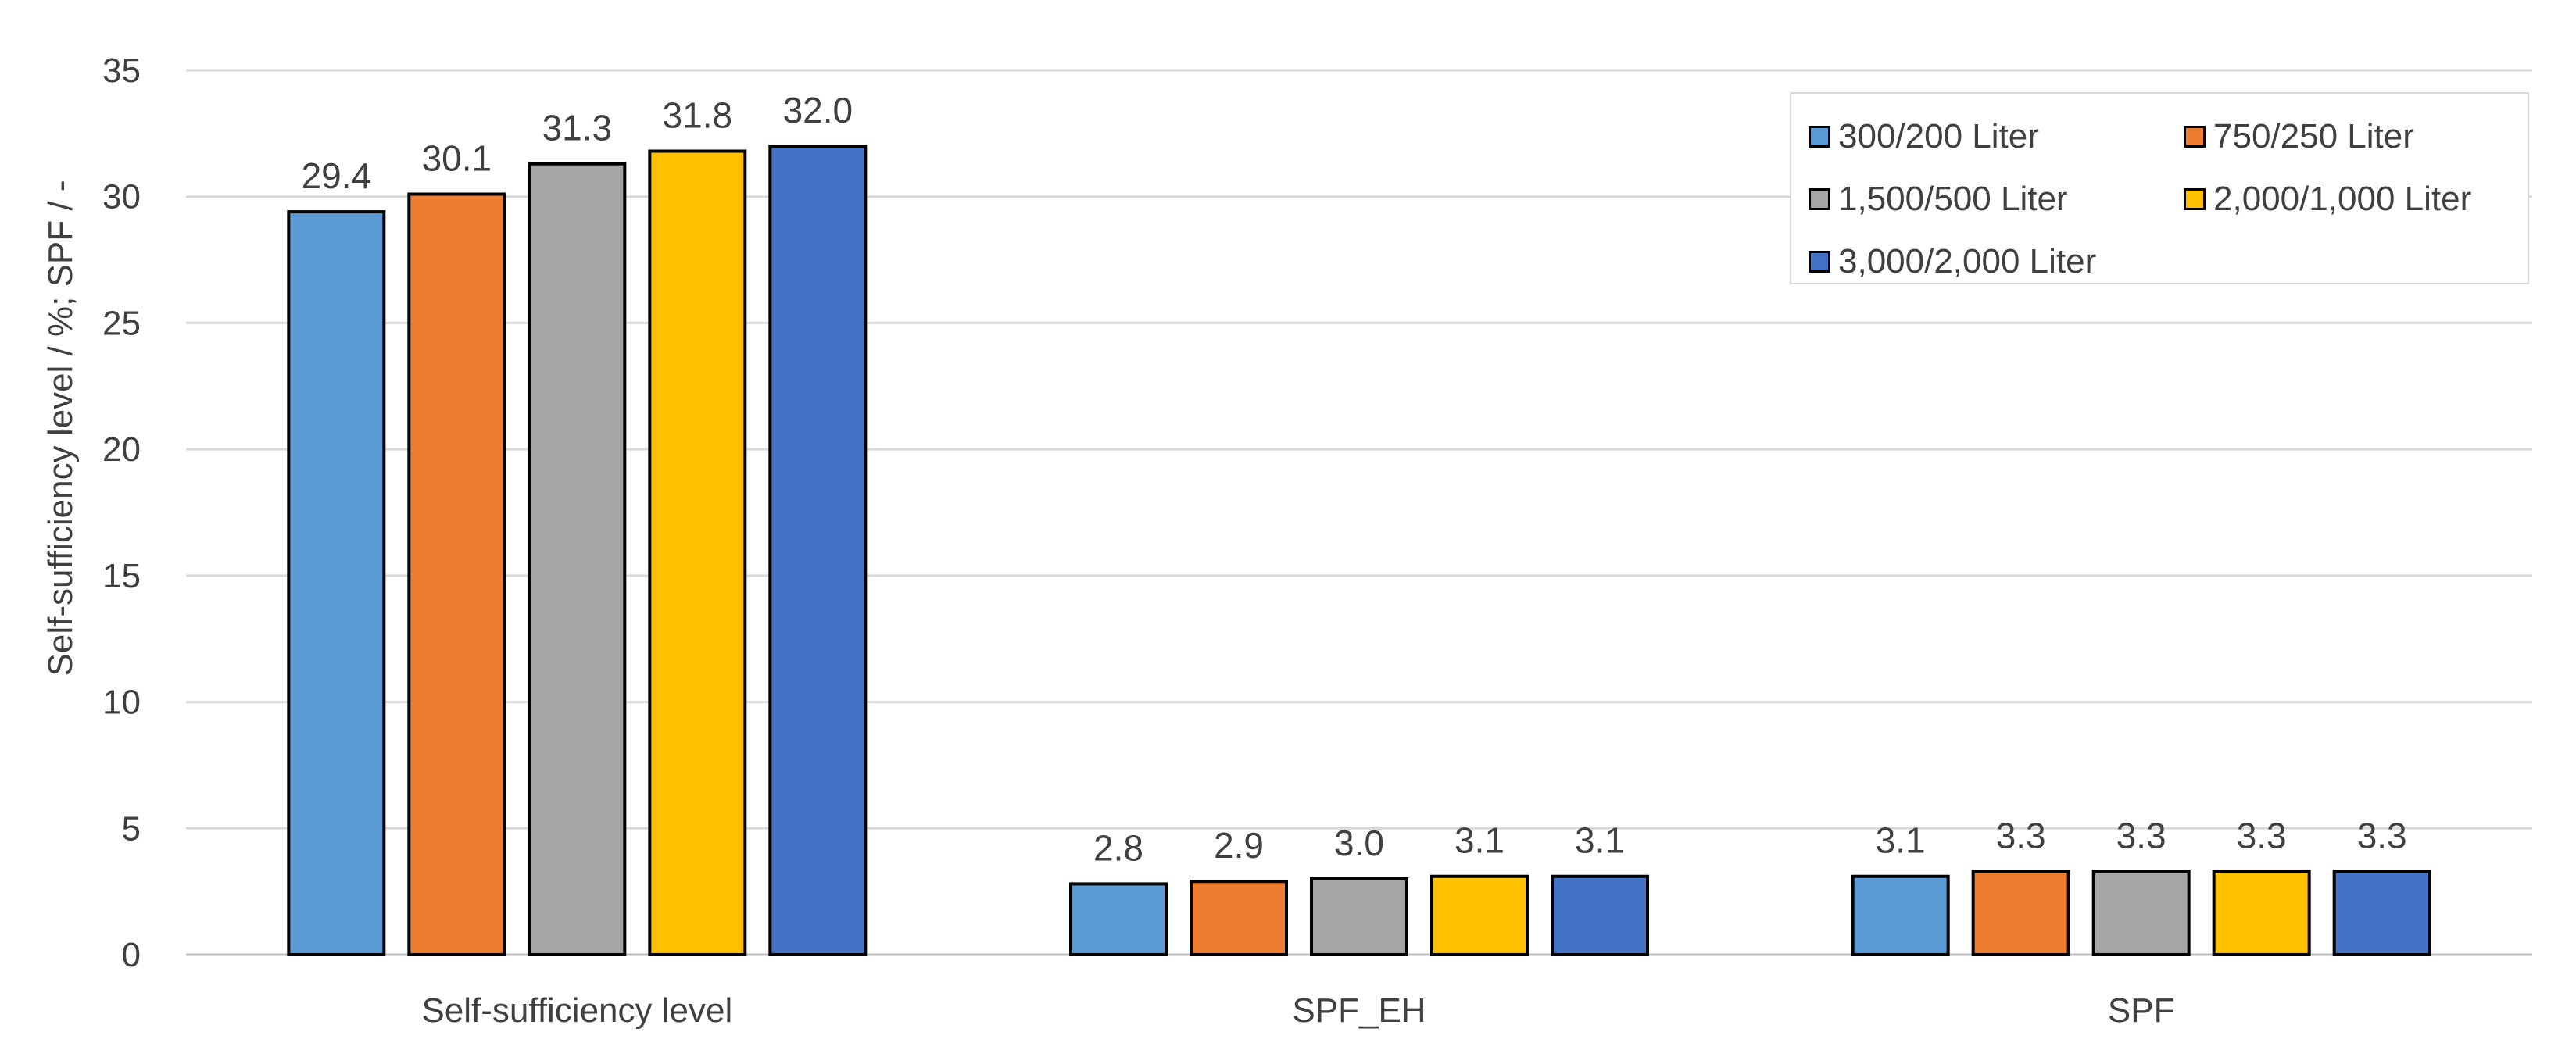 The width and height of the screenshot is (2576, 1057). I want to click on legend-swatch-300-200-liter, so click(1819, 137).